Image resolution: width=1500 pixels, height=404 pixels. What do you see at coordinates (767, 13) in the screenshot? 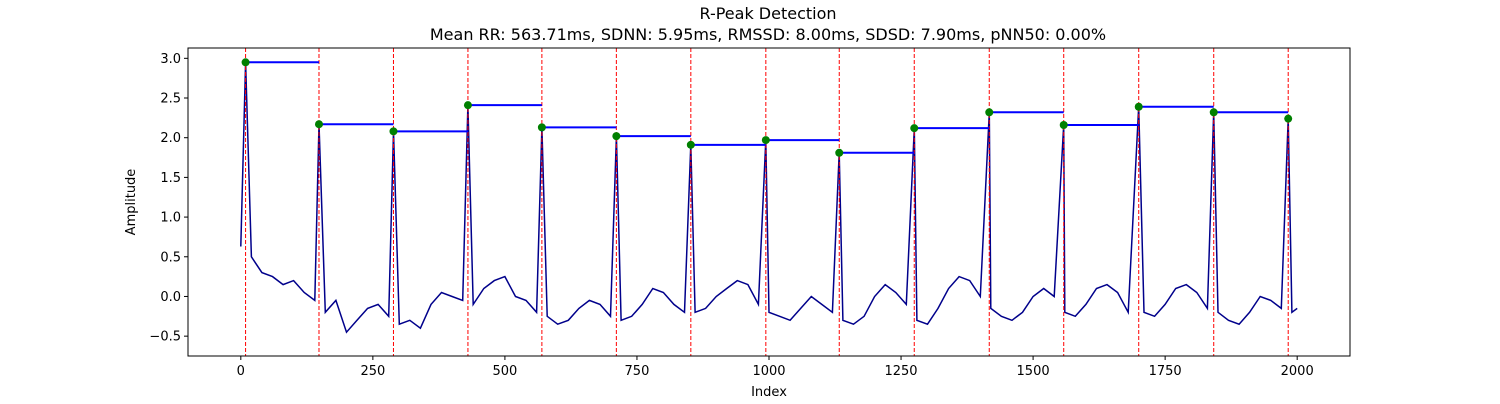
I see `chart-title: R-Peak Detection` at bounding box center [767, 13].